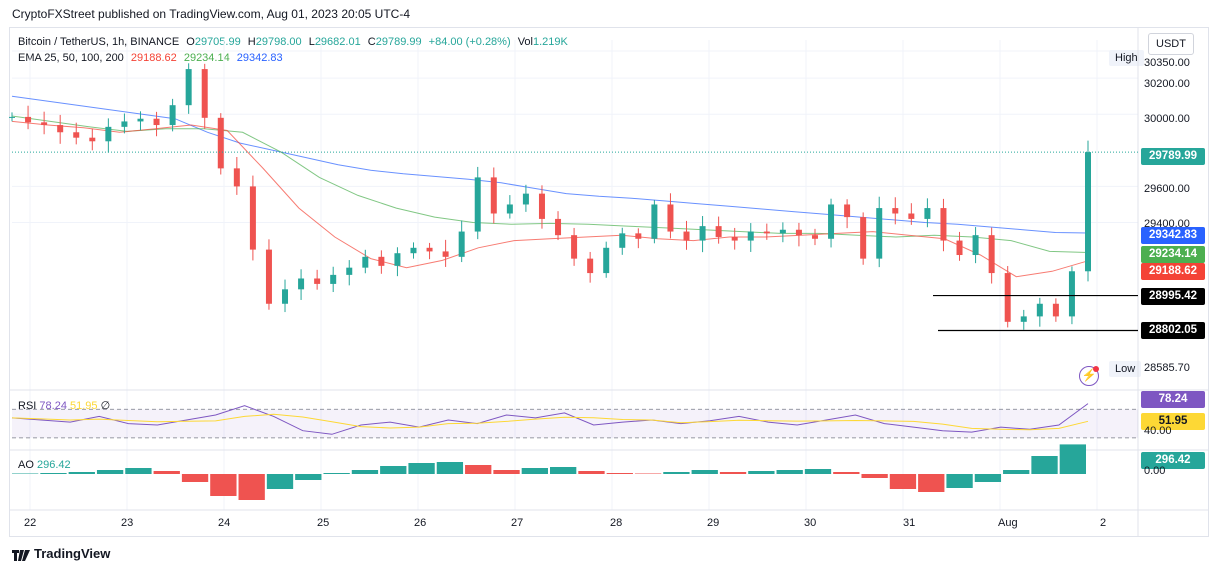  Describe the element at coordinates (575, 423) in the screenshot. I see `rsi-band` at that location.